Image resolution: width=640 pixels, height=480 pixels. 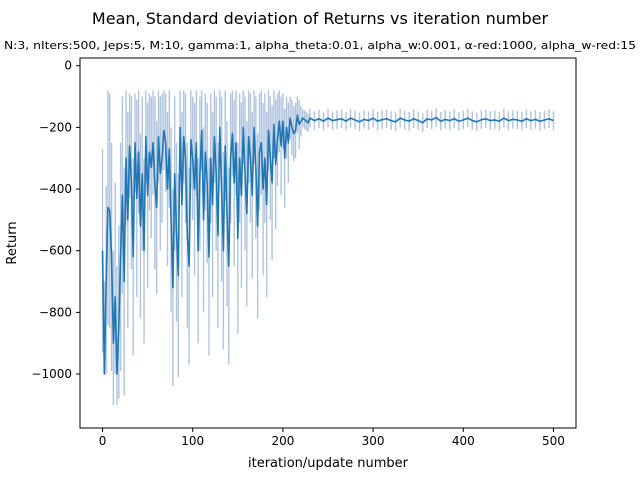 I want to click on y-tick-label: −200, so click(x=55, y=127).